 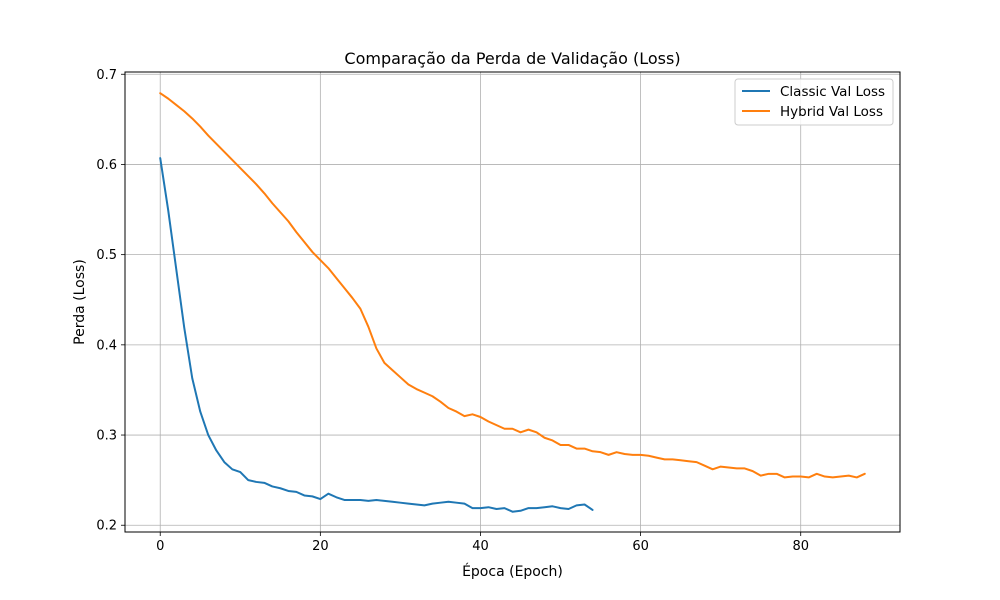 What do you see at coordinates (832, 92) in the screenshot?
I see `legend-label-classic: Classic Val Loss` at bounding box center [832, 92].